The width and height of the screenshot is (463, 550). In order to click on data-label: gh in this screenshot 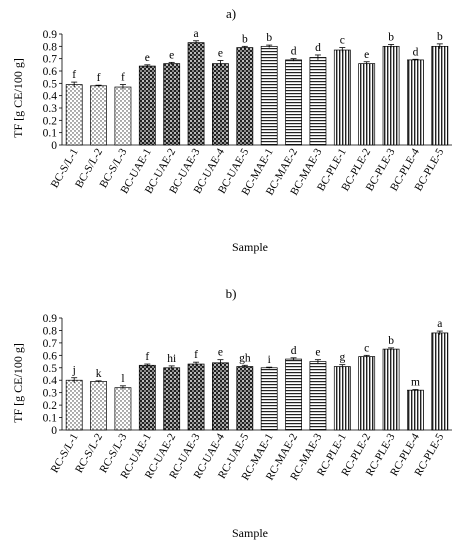, I will do `click(245, 358)`.